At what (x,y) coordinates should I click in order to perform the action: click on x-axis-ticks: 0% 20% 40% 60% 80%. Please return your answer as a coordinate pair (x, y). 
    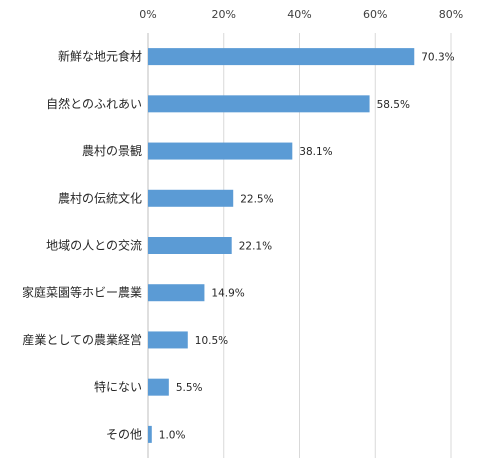
    Looking at the image, I should click on (301, 14).